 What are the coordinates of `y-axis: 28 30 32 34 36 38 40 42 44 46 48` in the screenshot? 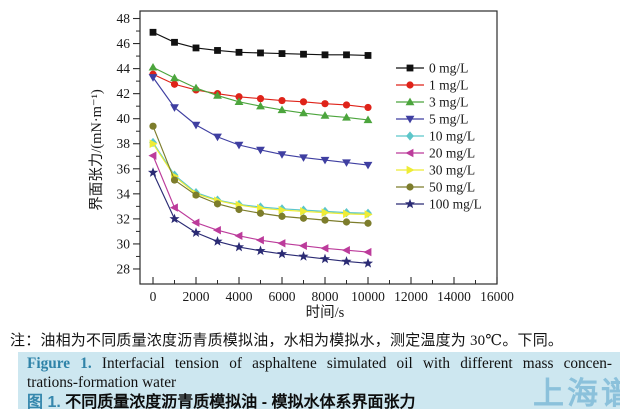 It's located at (128, 143).